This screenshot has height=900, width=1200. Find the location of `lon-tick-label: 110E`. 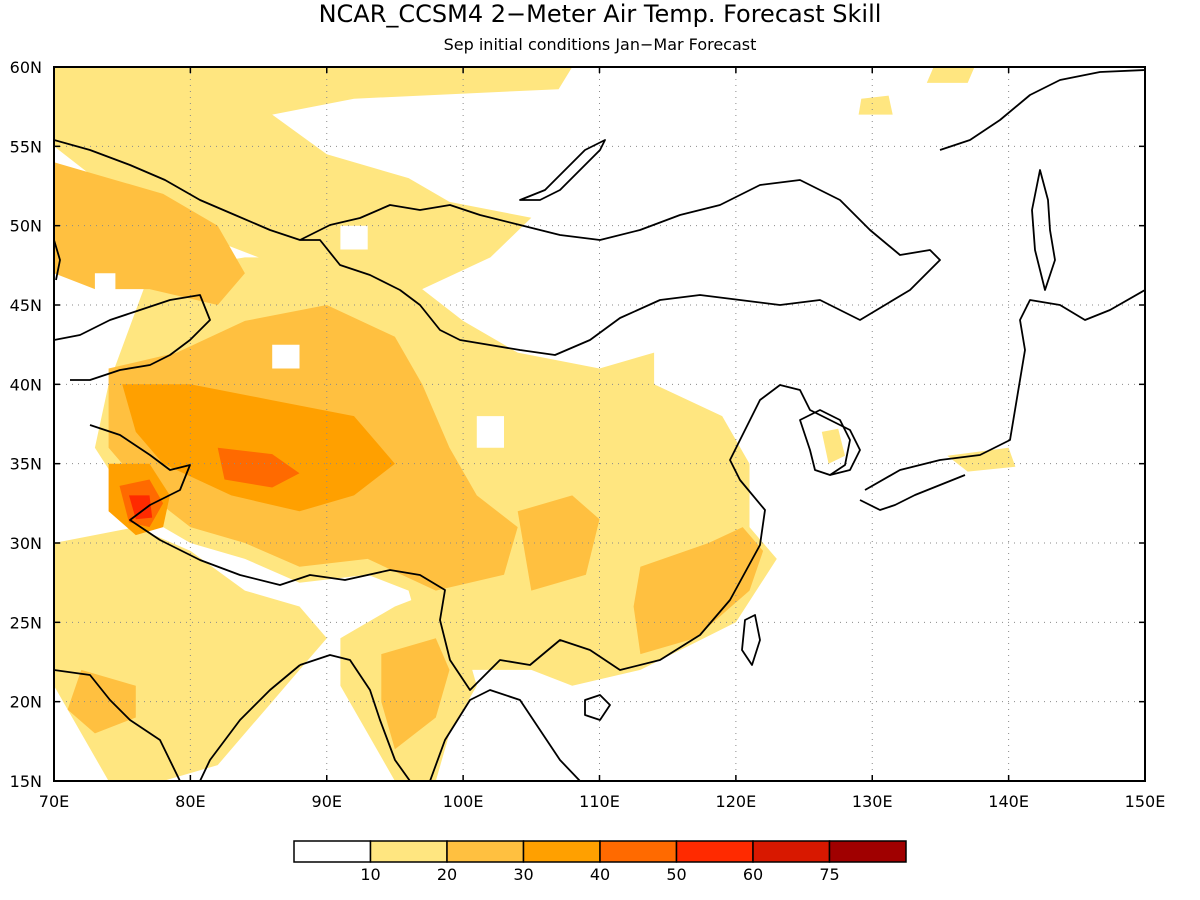

lon-tick-label: 110E is located at coordinates (599, 801).